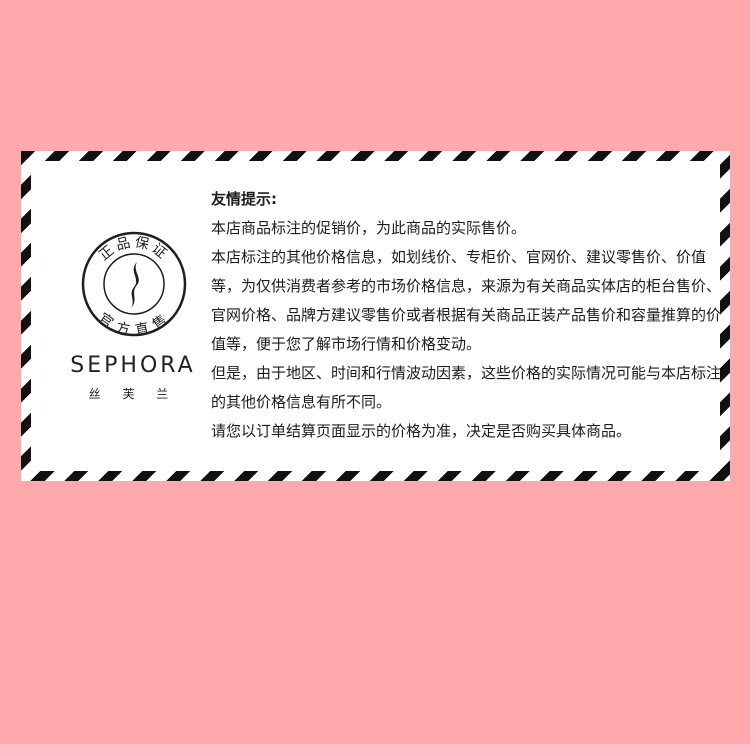 This screenshot has height=744, width=750. What do you see at coordinates (244, 199) in the screenshot?
I see `notice-title: 友情提示:` at bounding box center [244, 199].